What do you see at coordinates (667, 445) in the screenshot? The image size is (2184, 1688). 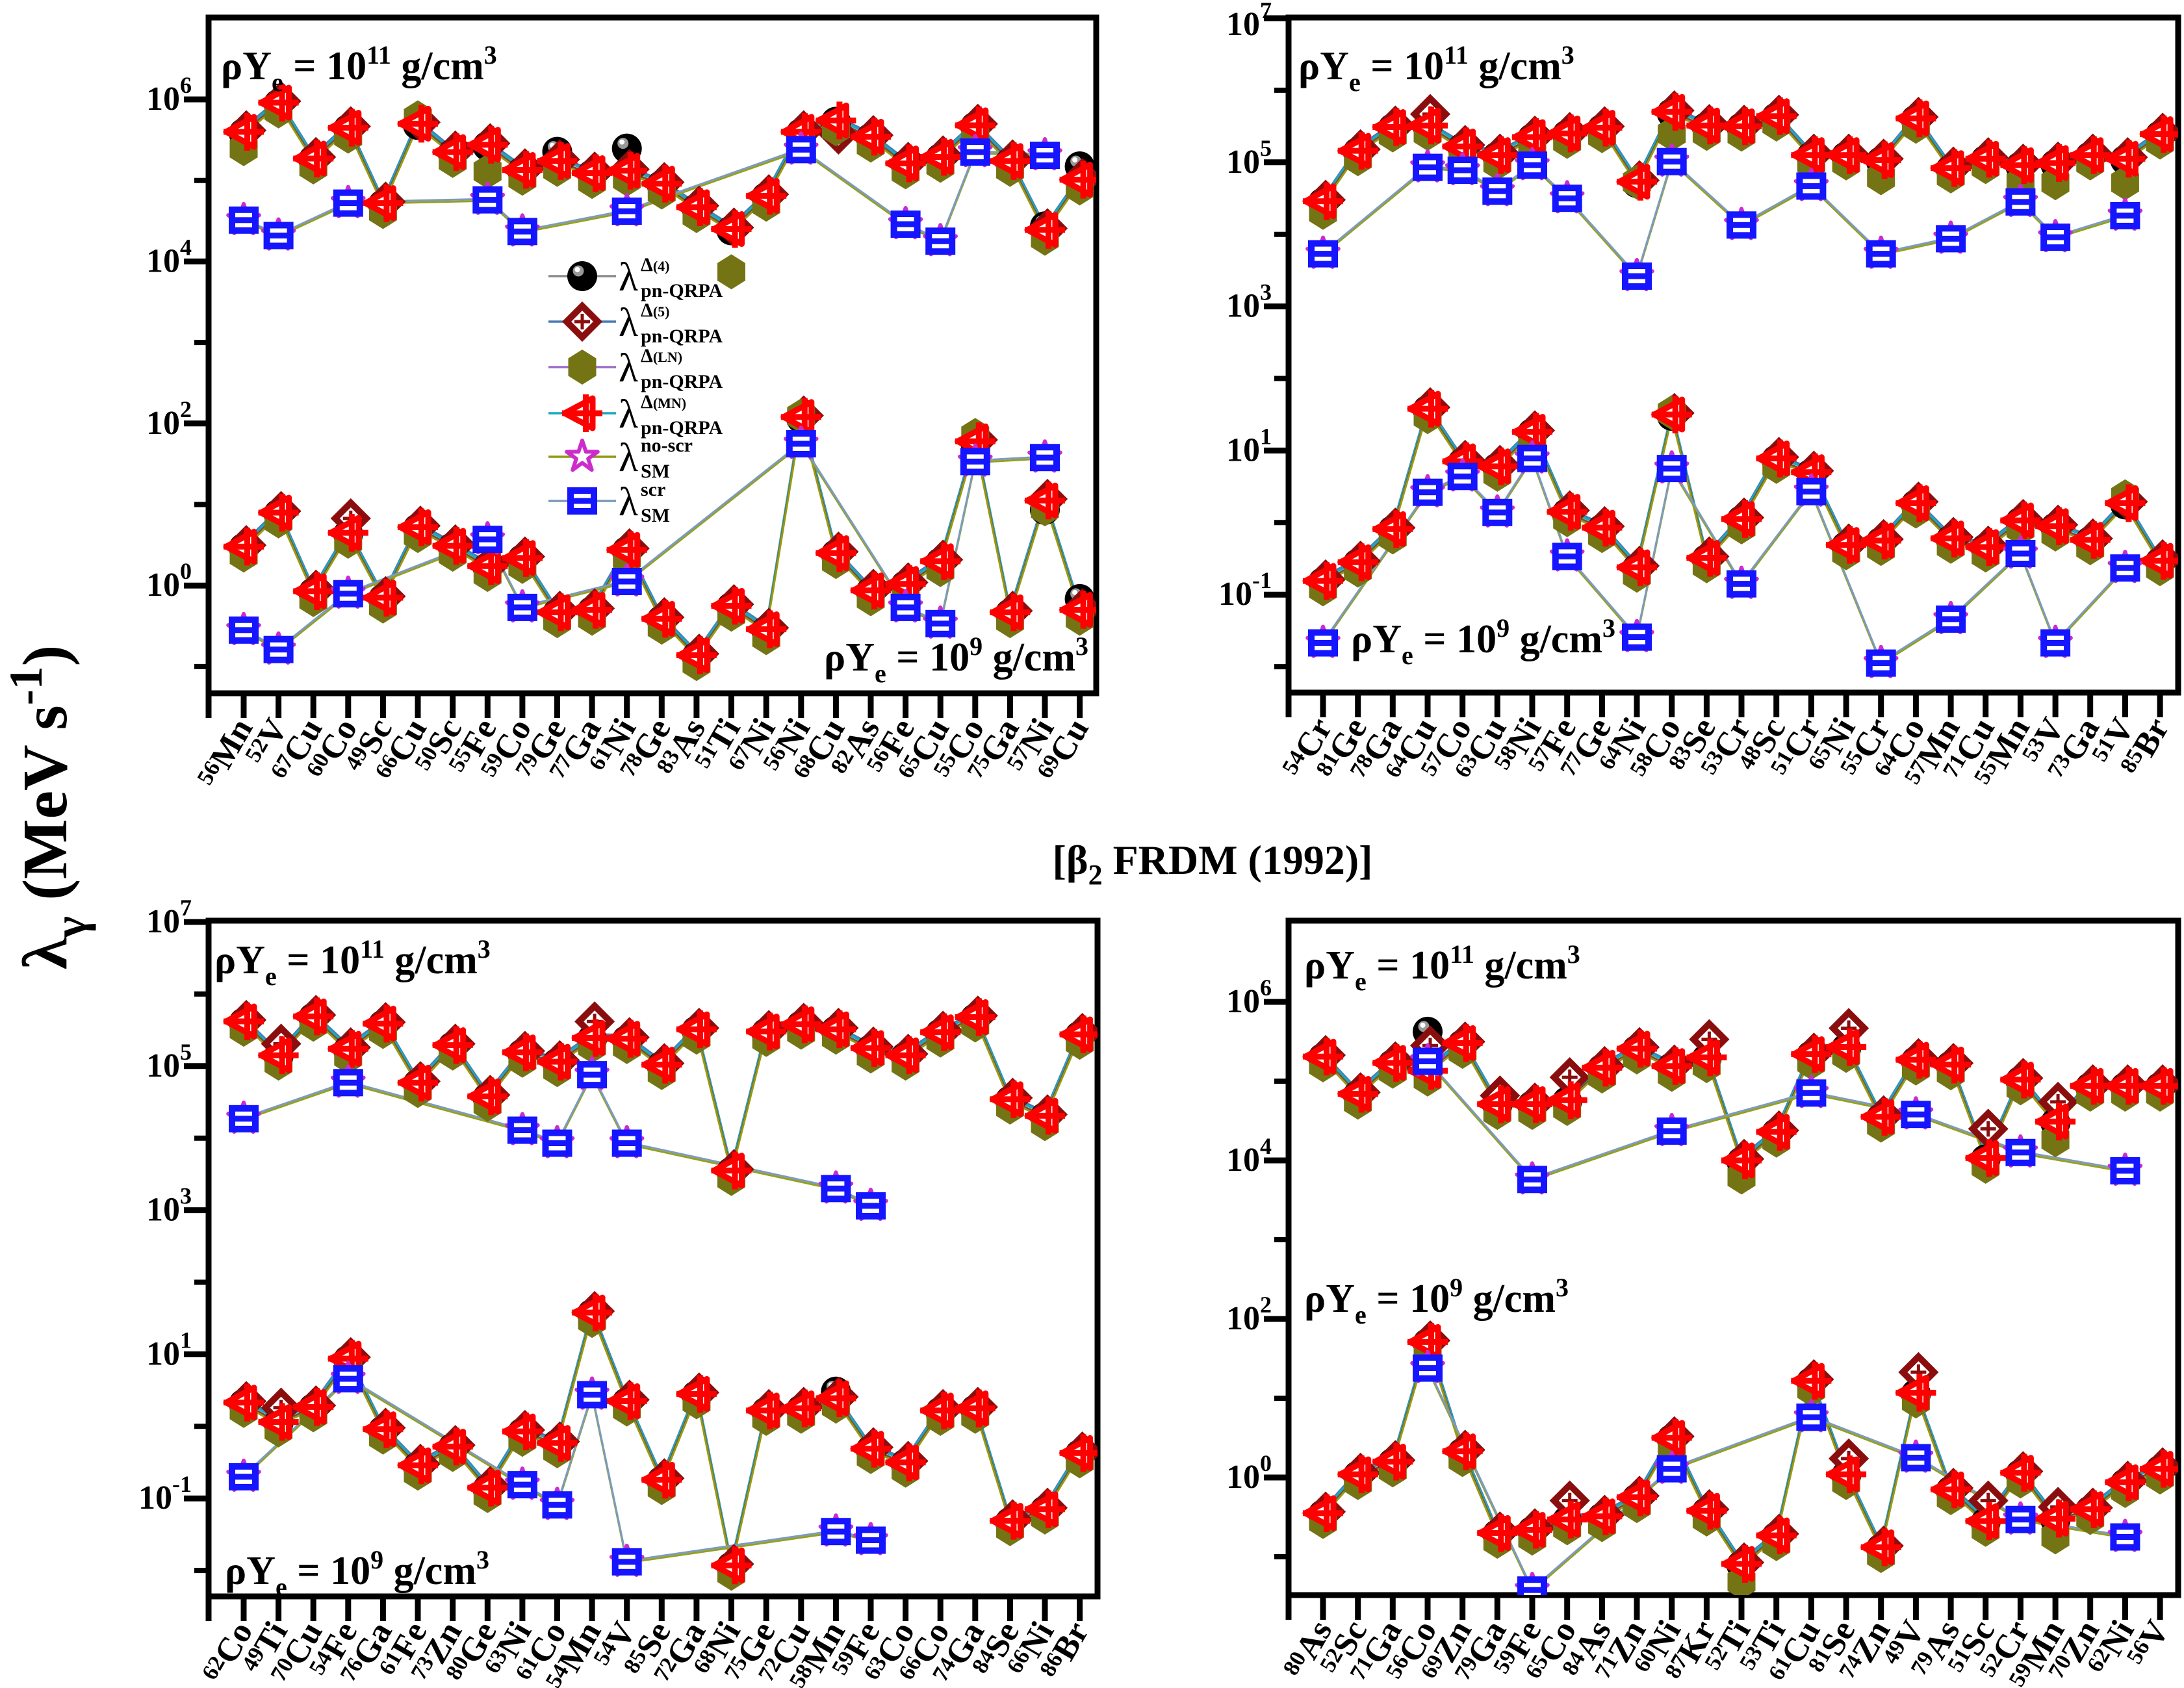 I see `svg-text: no-scr` at bounding box center [667, 445].